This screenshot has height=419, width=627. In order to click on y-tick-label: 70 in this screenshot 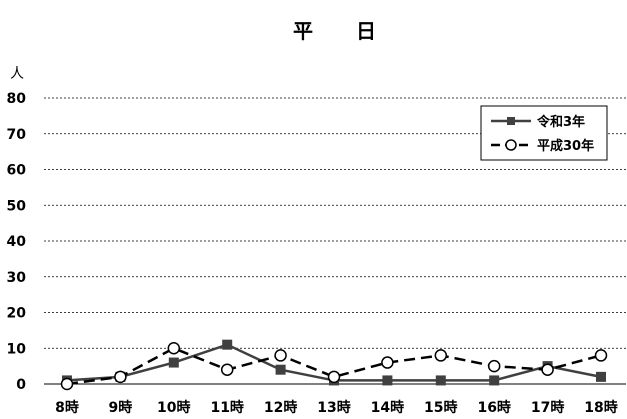, I will do `click(17, 135)`.